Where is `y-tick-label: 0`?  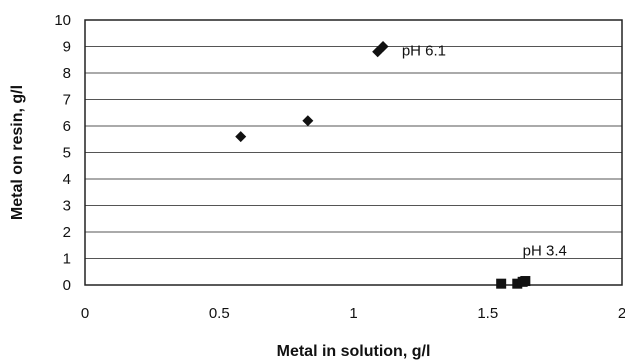 y-tick-label: 0 is located at coordinates (67, 285).